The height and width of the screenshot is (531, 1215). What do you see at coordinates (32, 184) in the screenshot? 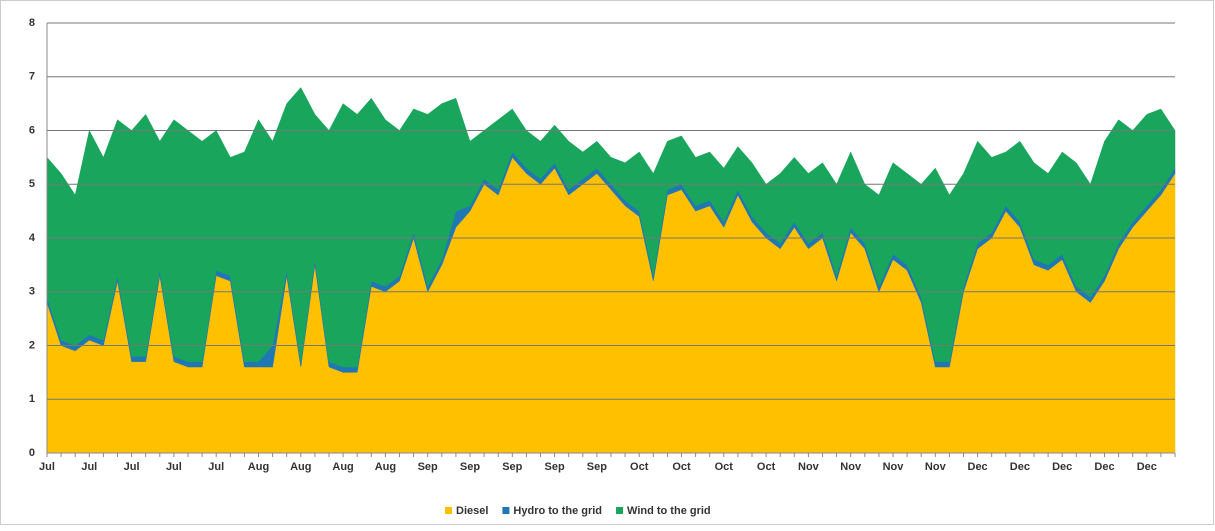
I see `y-tick-label: 5` at bounding box center [32, 184].